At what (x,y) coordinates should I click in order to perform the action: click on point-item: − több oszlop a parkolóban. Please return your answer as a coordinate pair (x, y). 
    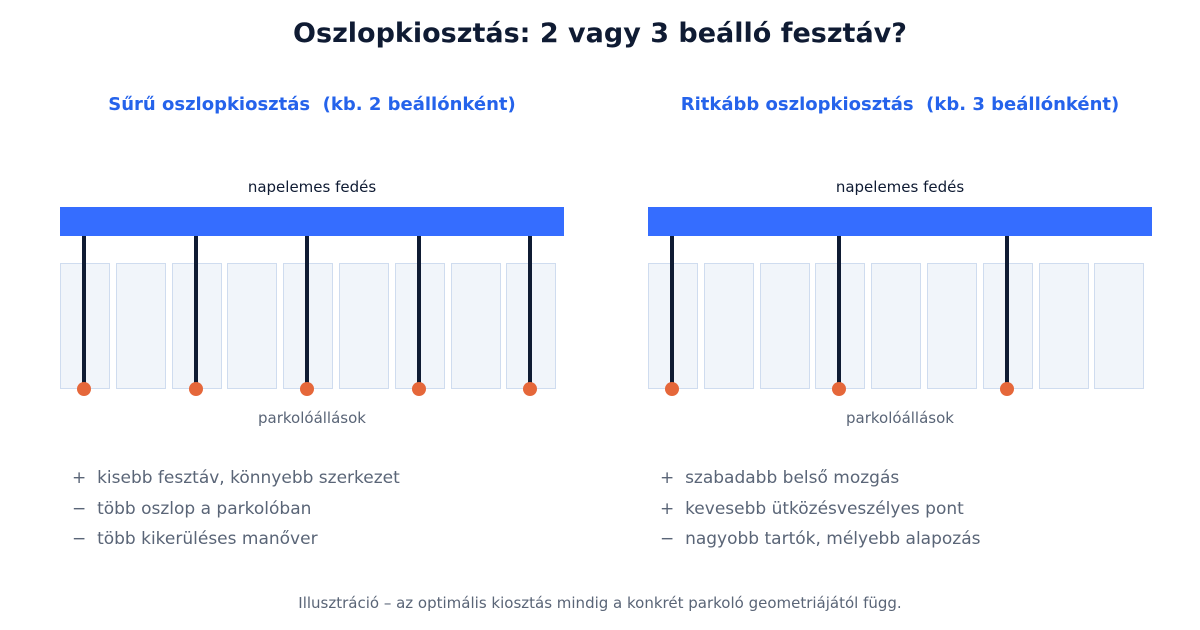
    Looking at the image, I should click on (191, 509).